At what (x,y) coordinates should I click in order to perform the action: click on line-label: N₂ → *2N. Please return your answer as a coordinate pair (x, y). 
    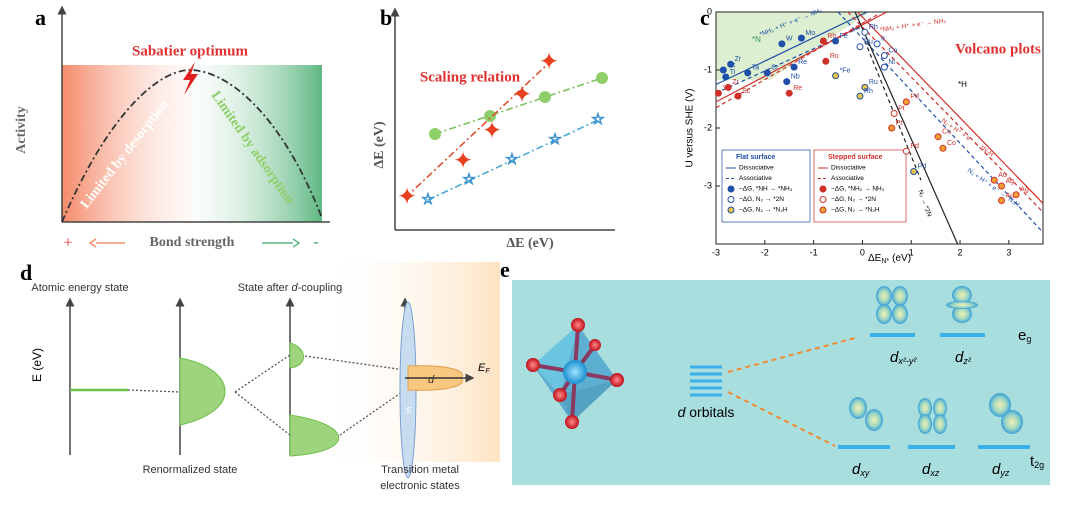
    Looking at the image, I should click on (925, 203).